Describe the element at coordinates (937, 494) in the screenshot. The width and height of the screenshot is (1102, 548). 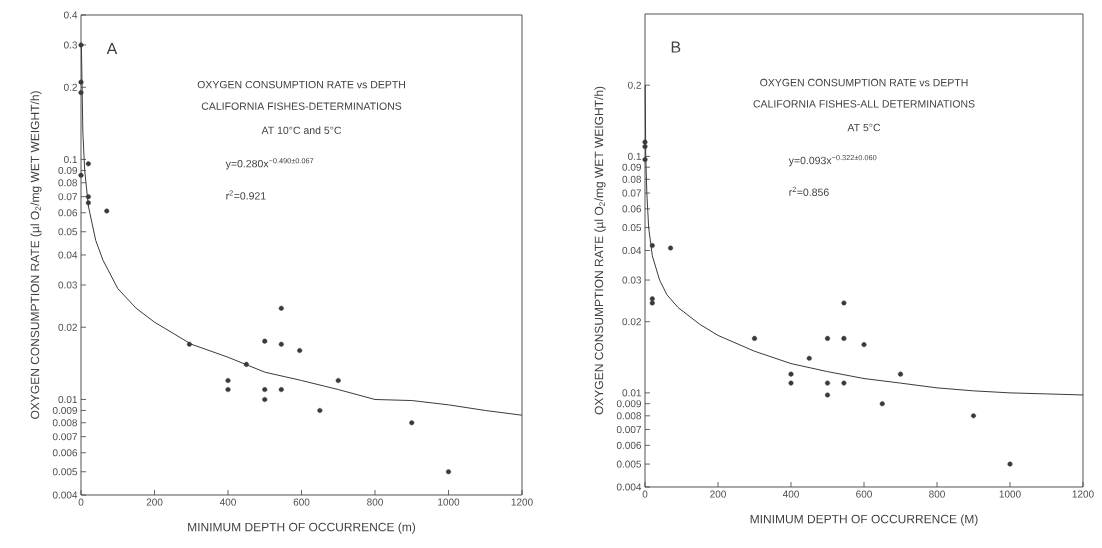
I see `x-tick-label: 800` at that location.